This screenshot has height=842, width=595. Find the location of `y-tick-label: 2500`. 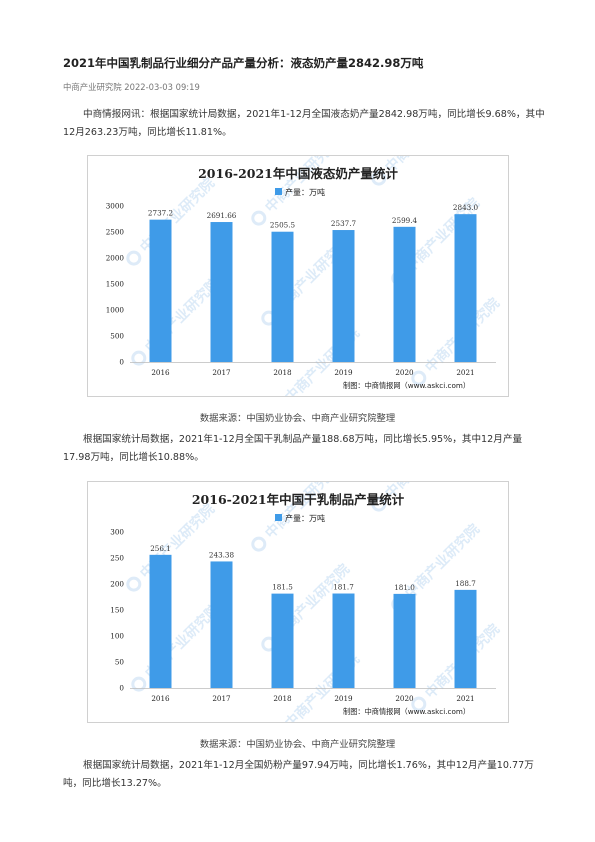

y-tick-label: 2500 is located at coordinates (115, 232).